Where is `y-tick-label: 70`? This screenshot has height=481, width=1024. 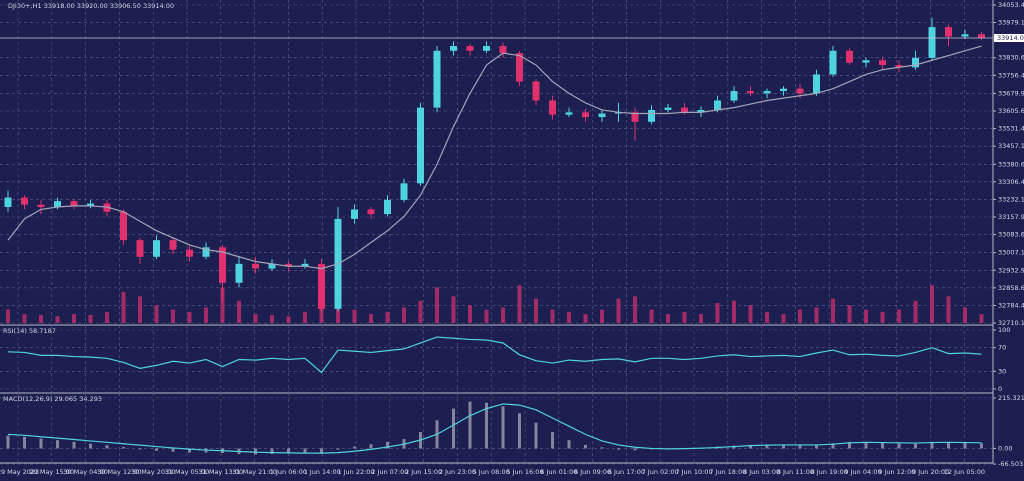 y-tick-label: 70 is located at coordinates (1002, 348).